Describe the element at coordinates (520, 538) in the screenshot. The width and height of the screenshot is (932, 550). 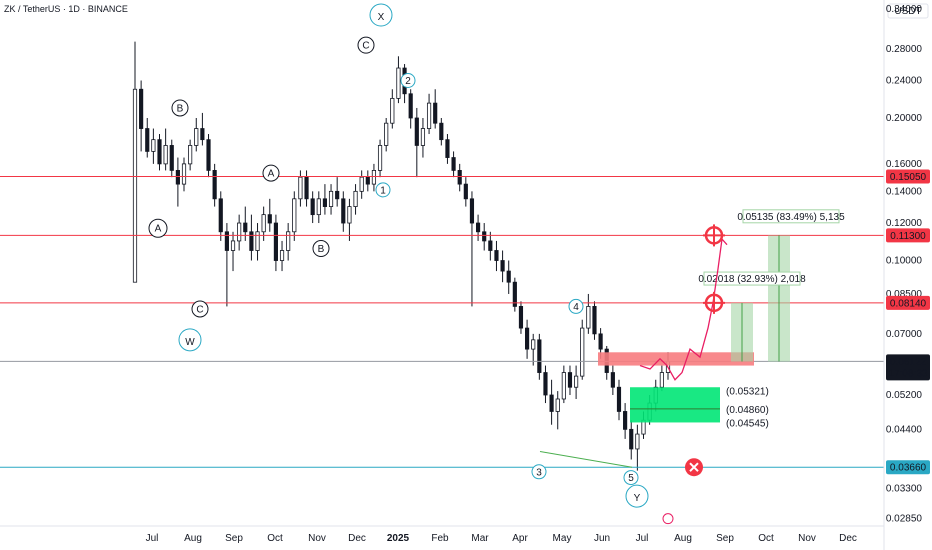
I see `x-tick-label: Apr` at that location.